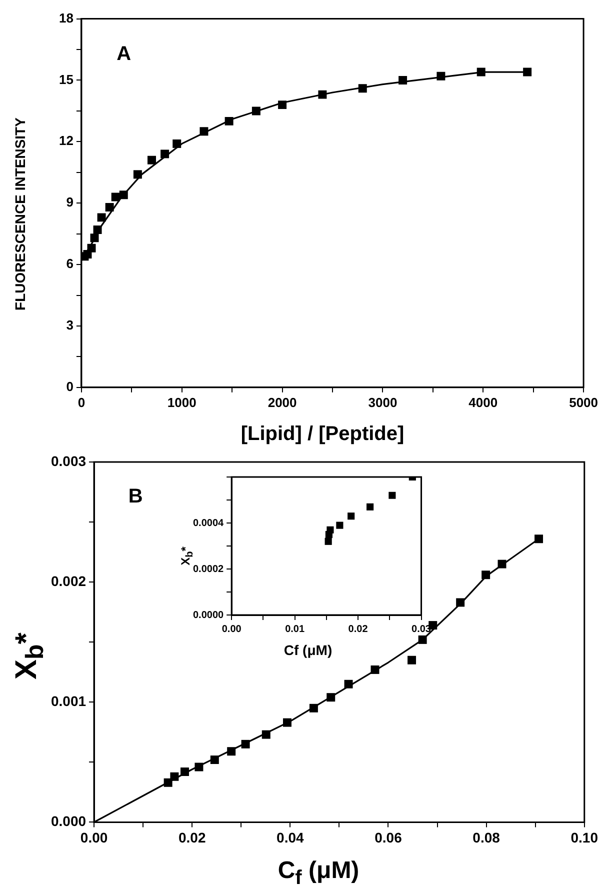 Image resolution: width=601 pixels, height=892 pixels. What do you see at coordinates (282, 402) in the screenshot?
I see `x-tick-label: 2000` at bounding box center [282, 402].